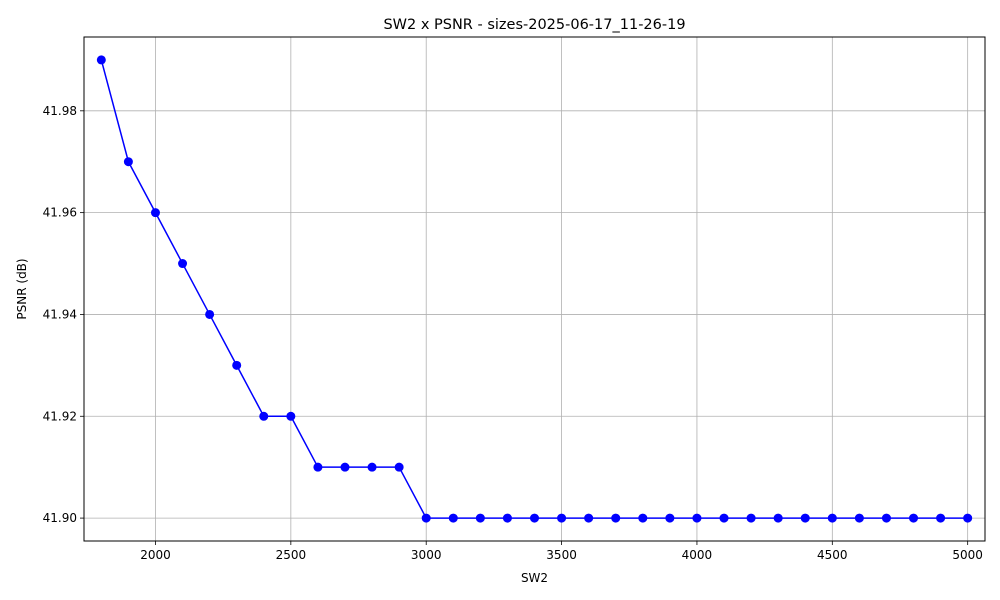  Describe the element at coordinates (22, 288) in the screenshot. I see `y-axis-label: PSNR (dB)` at that location.